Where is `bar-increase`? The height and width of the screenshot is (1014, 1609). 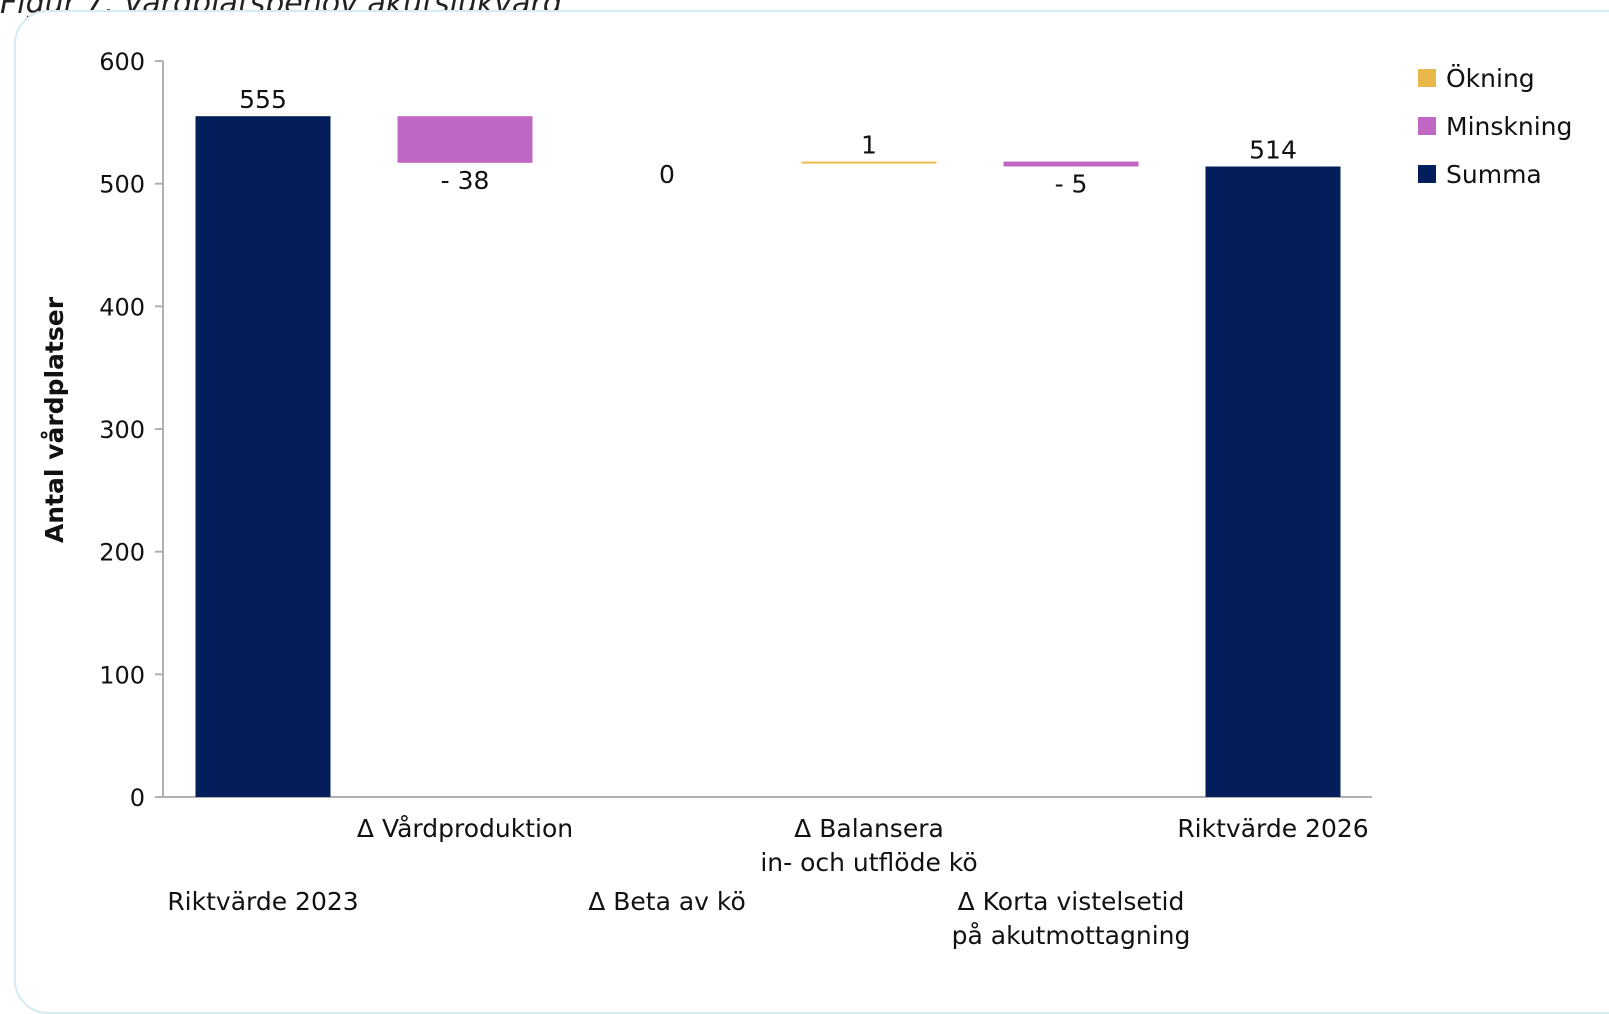 bar-increase is located at coordinates (869, 162).